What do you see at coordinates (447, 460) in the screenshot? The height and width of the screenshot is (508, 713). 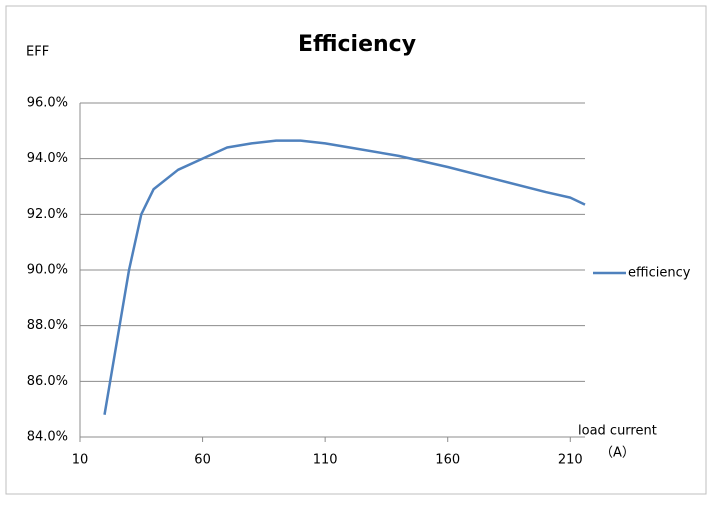 I see `x-tick-label: 160` at bounding box center [447, 460].